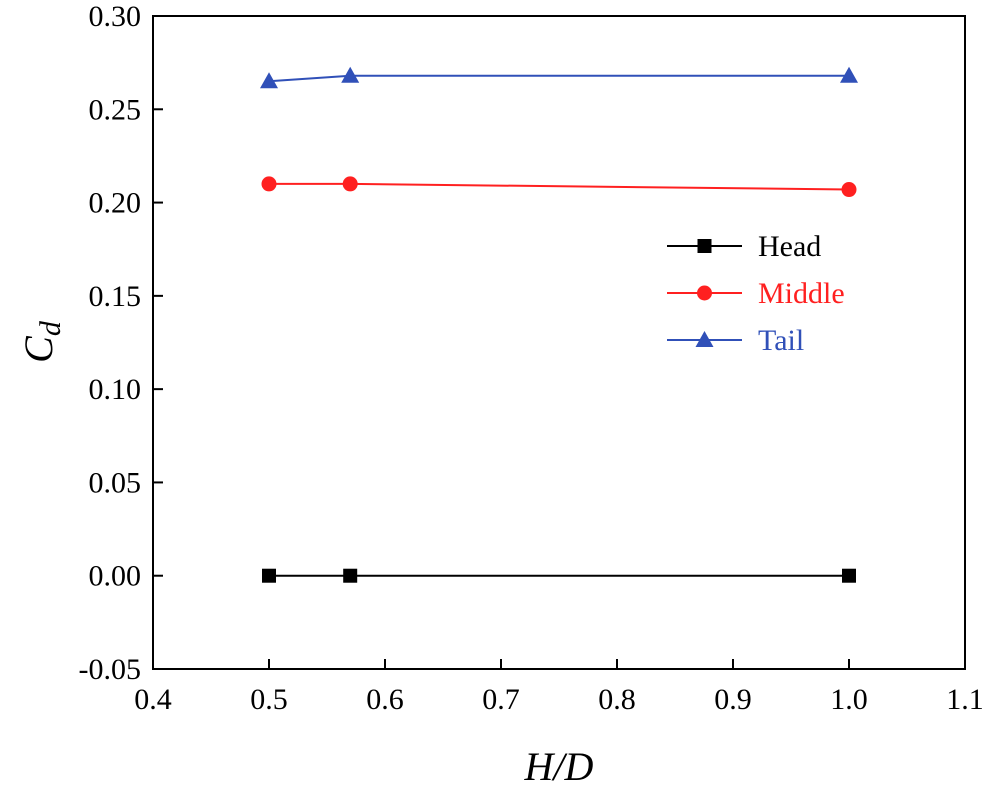 This screenshot has height=787, width=986. What do you see at coordinates (115, 109) in the screenshot?
I see `y-tick-label: 0.25` at bounding box center [115, 109].